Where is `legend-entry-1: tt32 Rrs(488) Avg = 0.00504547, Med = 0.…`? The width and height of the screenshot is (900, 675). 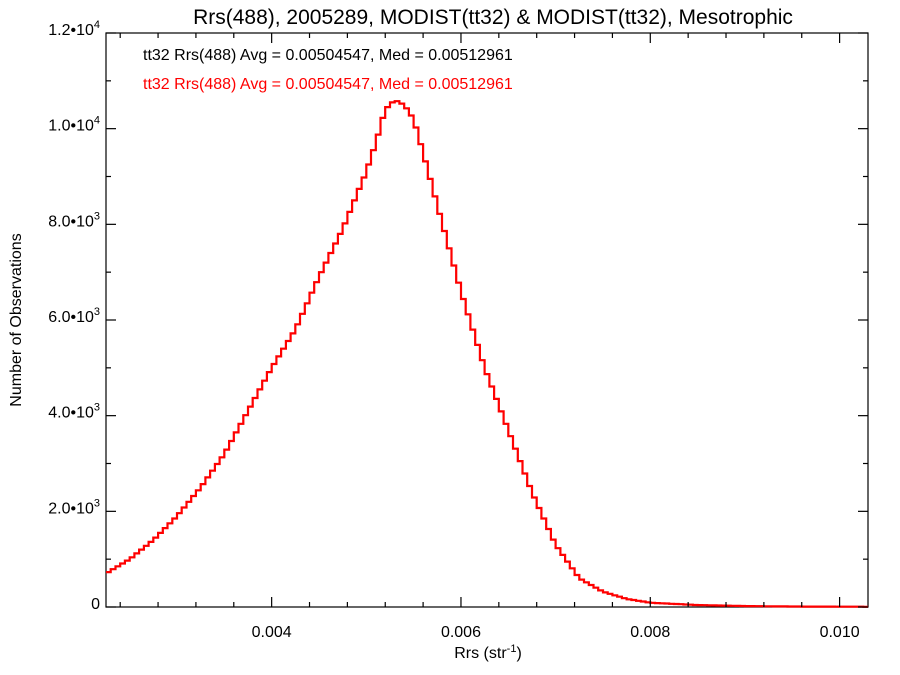 legend-entry-1: tt32 Rrs(488) Avg = 0.00504547, Med = 0.… is located at coordinates (328, 55).